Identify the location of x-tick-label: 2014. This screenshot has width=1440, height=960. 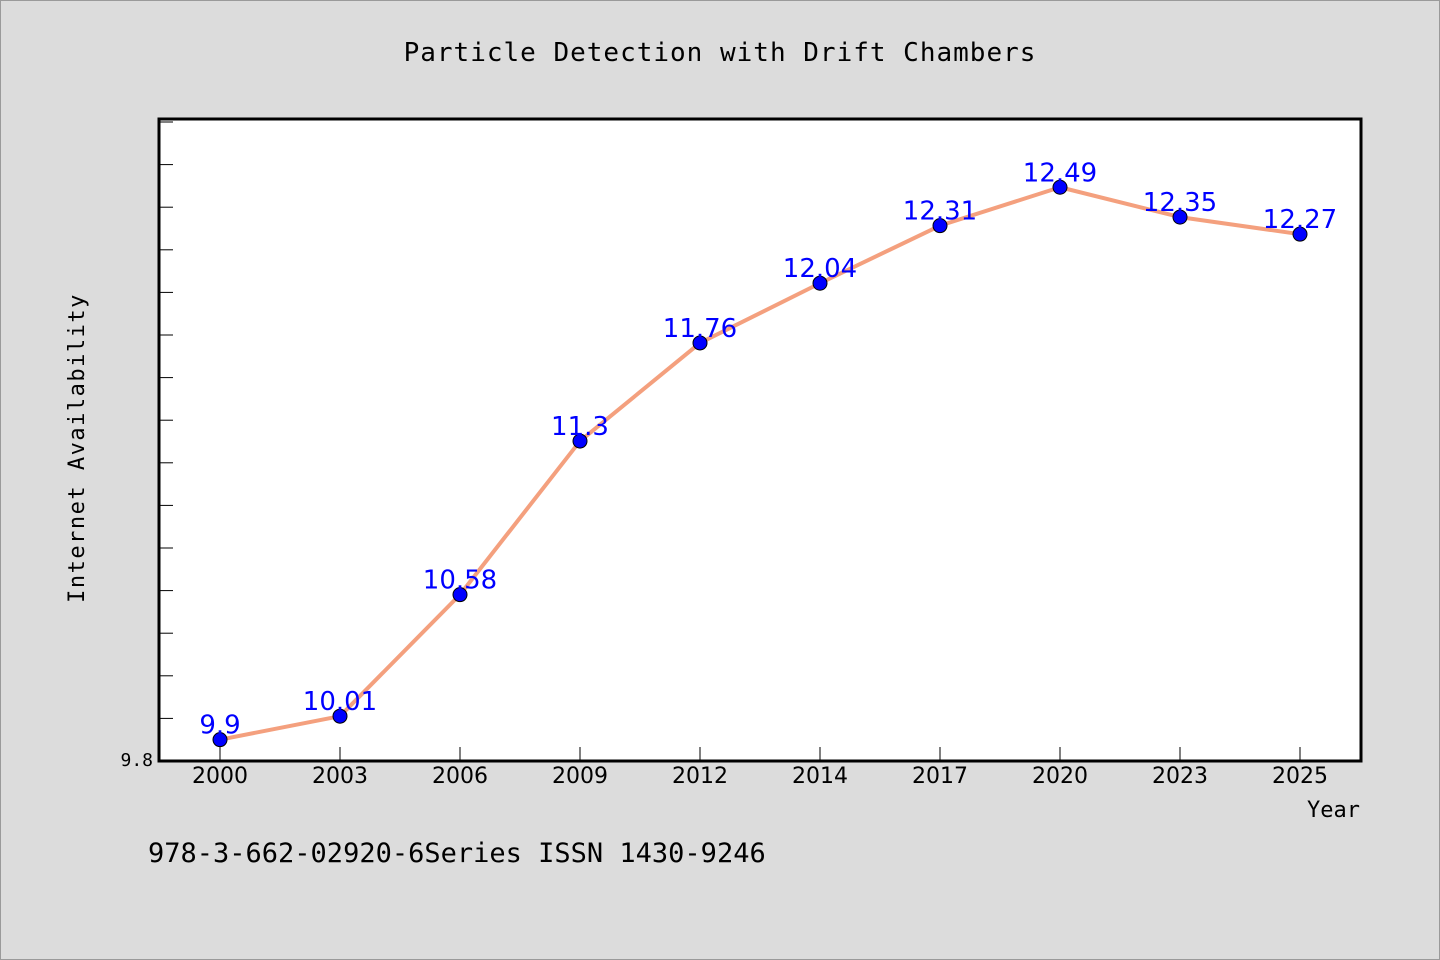
(820, 776).